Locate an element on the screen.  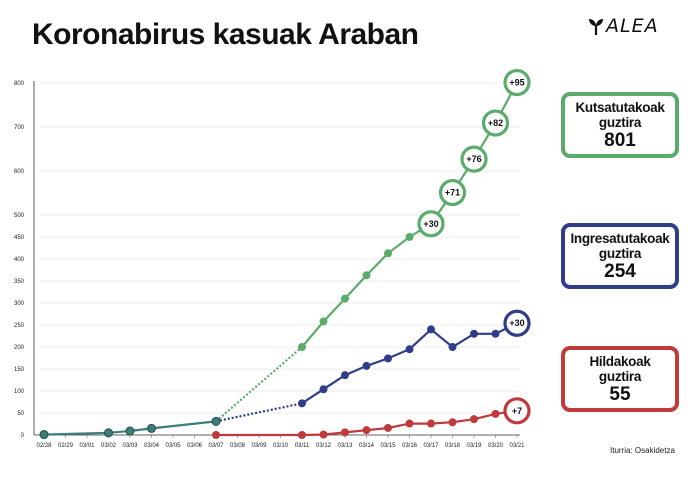
y-tick-label: 50 is located at coordinates (20, 414).